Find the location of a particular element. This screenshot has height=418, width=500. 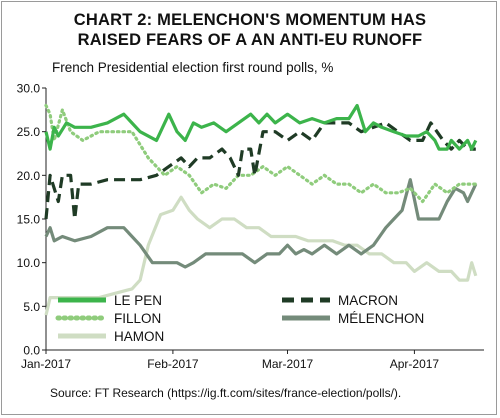

y-tick-label: 10.0 is located at coordinates (29, 263).